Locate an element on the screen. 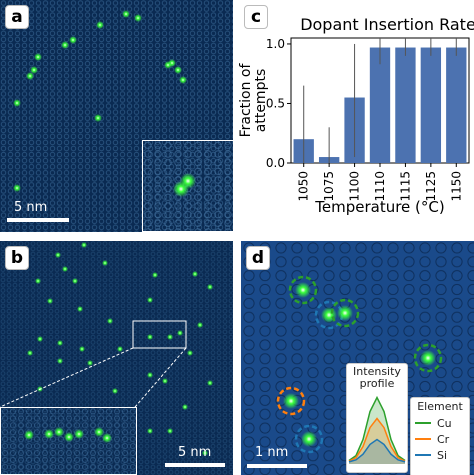 This screenshot has height=475, width=474. element-legend: Element Cu Cr Si is located at coordinates (440, 436).